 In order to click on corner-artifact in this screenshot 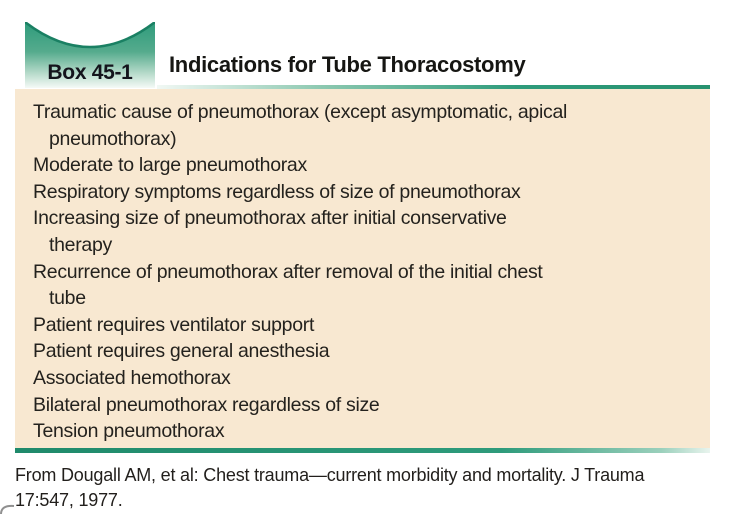, I will do `click(8, 508)`.